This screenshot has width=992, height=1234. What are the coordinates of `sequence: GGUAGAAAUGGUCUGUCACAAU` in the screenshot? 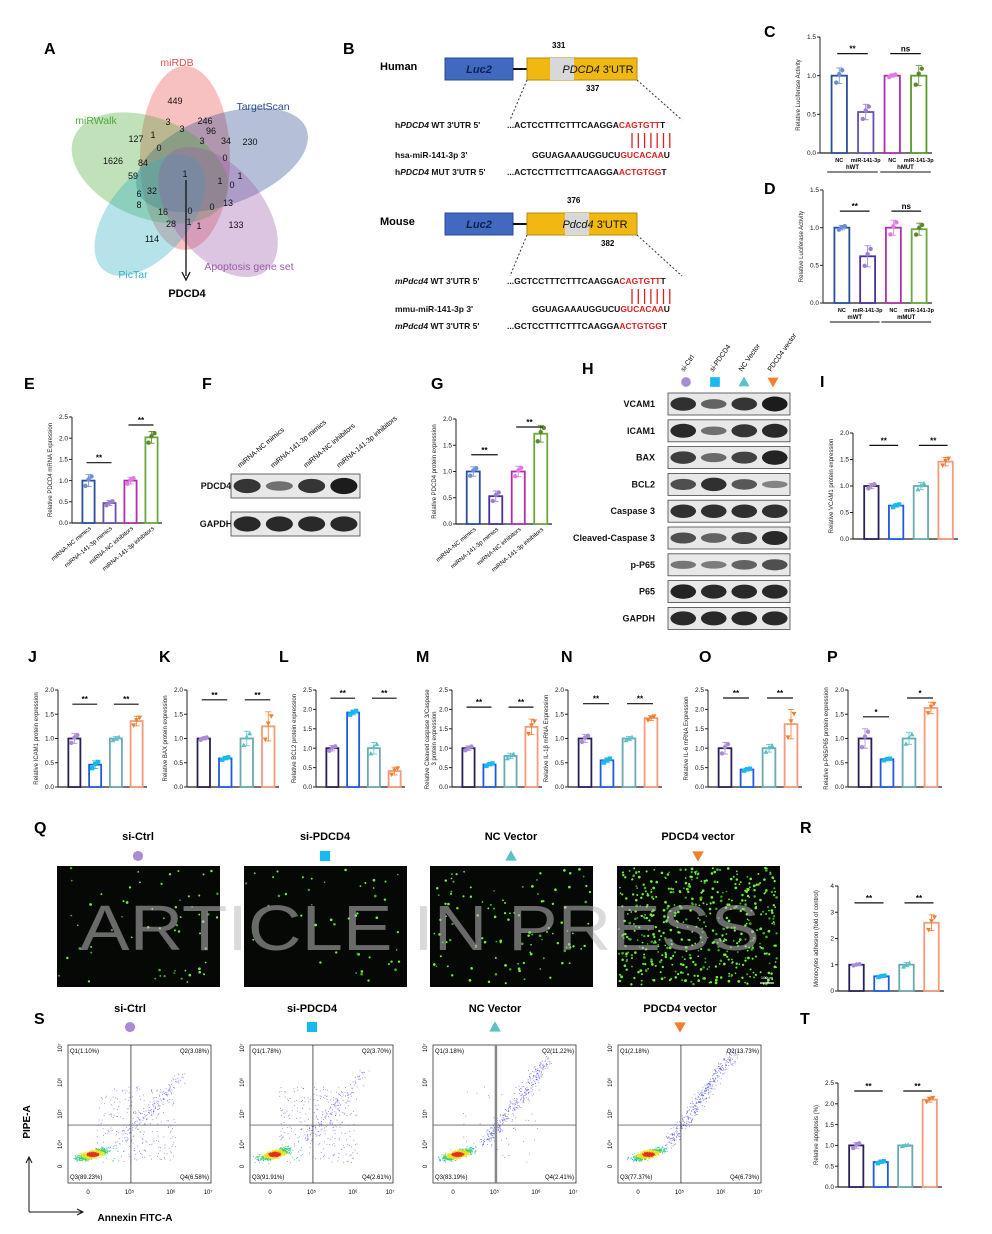 It's located at (601, 155).